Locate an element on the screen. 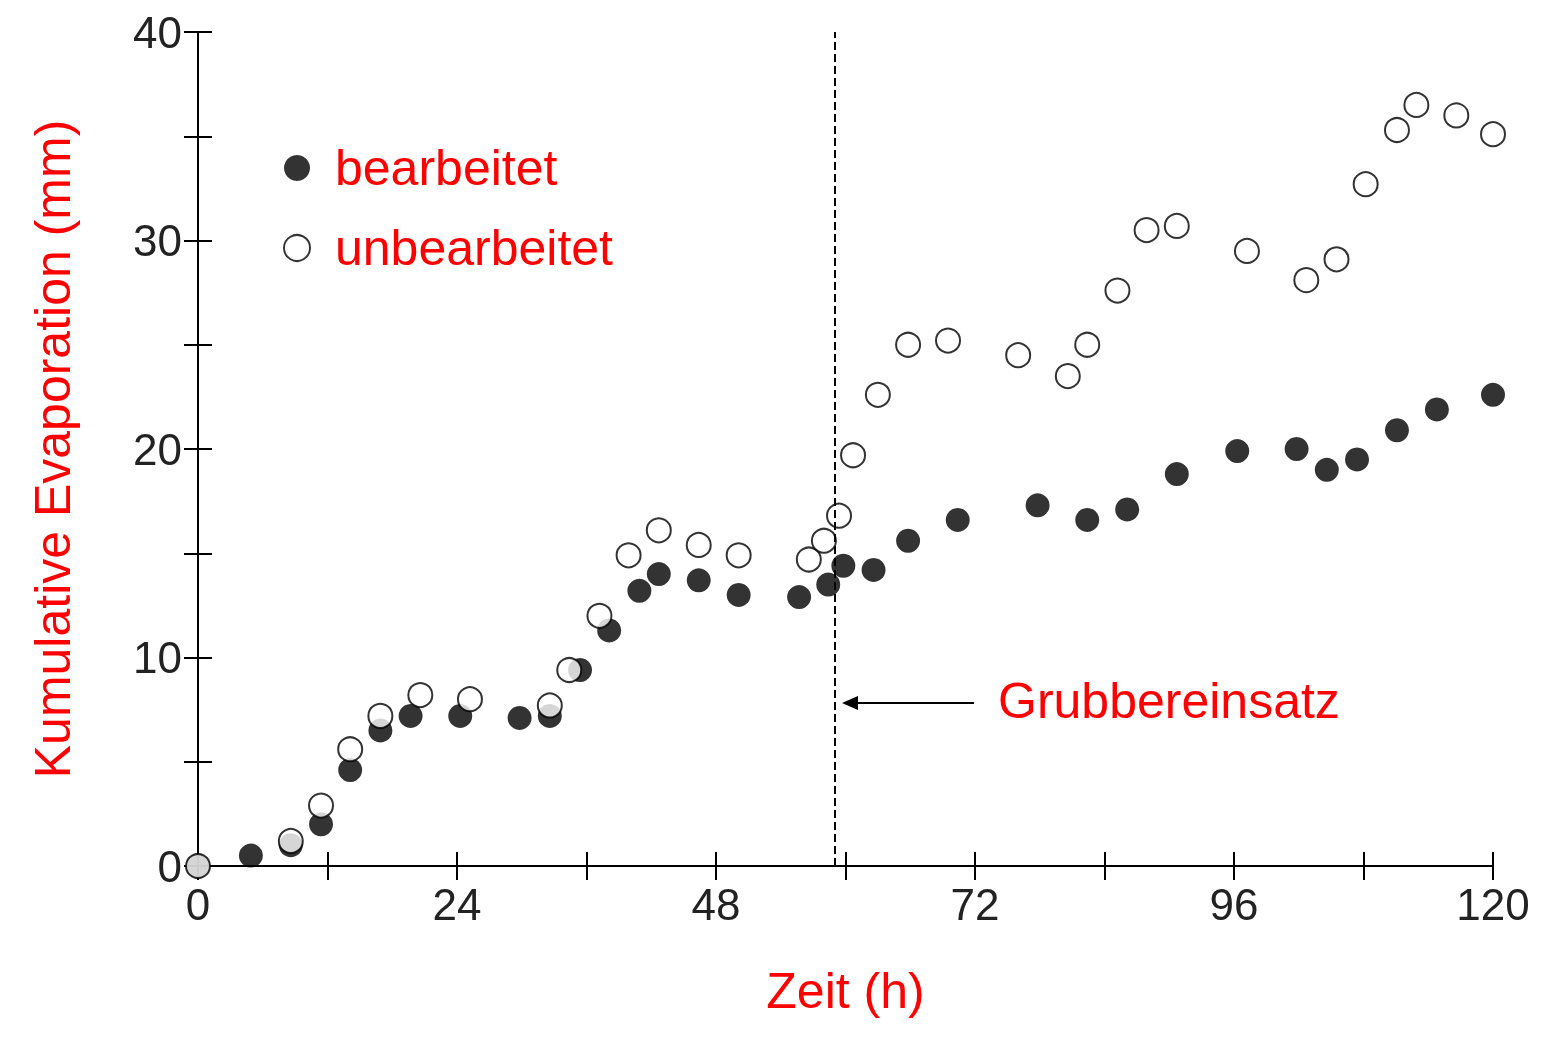 Image resolution: width=1559 pixels, height=1045 pixels. legend-label: bearbeitet is located at coordinates (446, 168).